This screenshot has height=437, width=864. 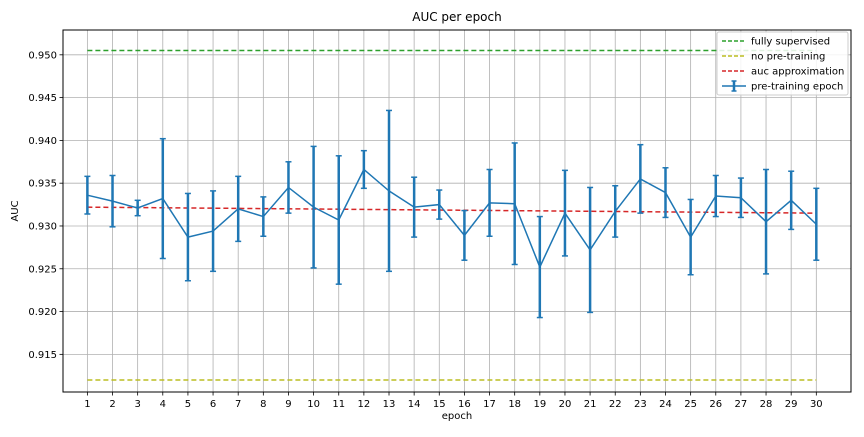 I want to click on y-axis-ticks: 0.915 0.920 0.925 0.930 0.935 0.940 0.945 0.950, so click(x=45, y=205).